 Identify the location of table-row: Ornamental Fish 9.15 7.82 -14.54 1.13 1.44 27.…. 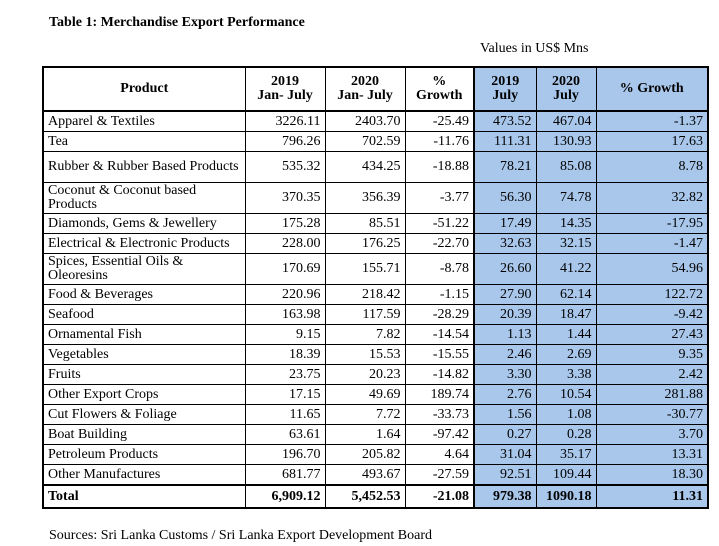
(375, 334).